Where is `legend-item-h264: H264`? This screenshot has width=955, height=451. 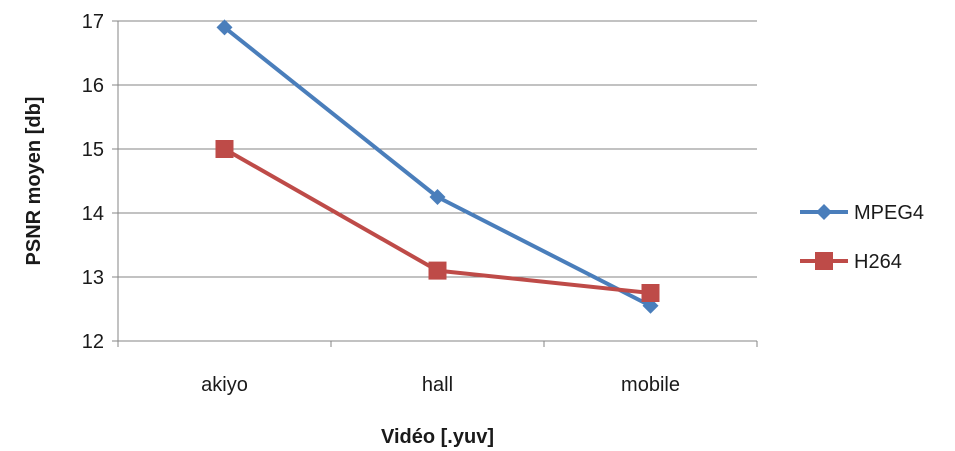 legend-item-h264: H264 is located at coordinates (851, 262).